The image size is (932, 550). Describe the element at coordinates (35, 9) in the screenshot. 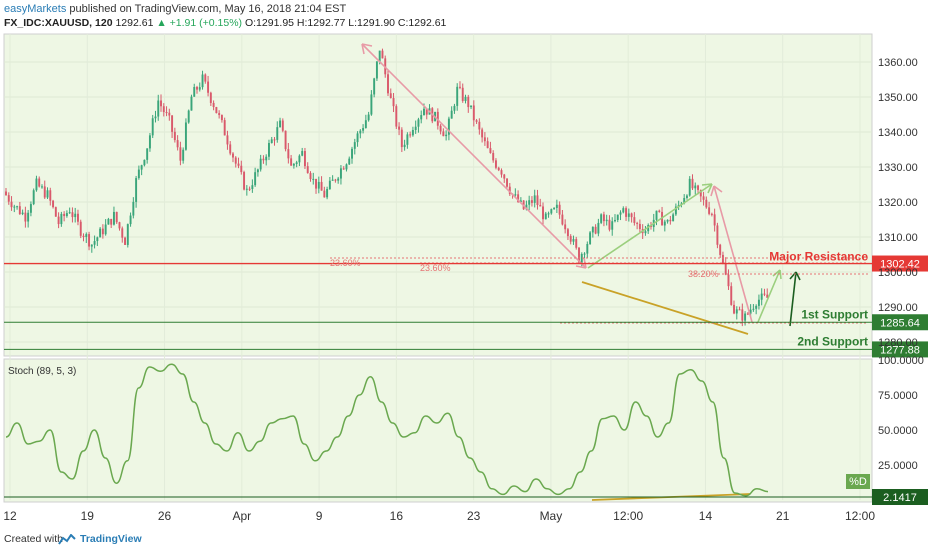

I see `brand-link: easyMarkets` at that location.